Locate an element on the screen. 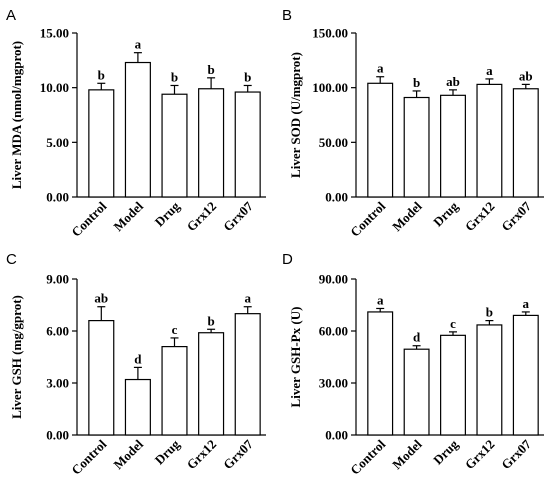  panel-c-ytick-label: 6.00 is located at coordinates (57, 331).